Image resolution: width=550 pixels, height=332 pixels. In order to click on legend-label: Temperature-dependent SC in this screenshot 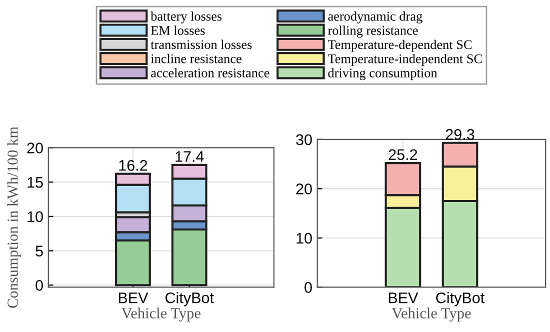, I will do `click(400, 46)`.